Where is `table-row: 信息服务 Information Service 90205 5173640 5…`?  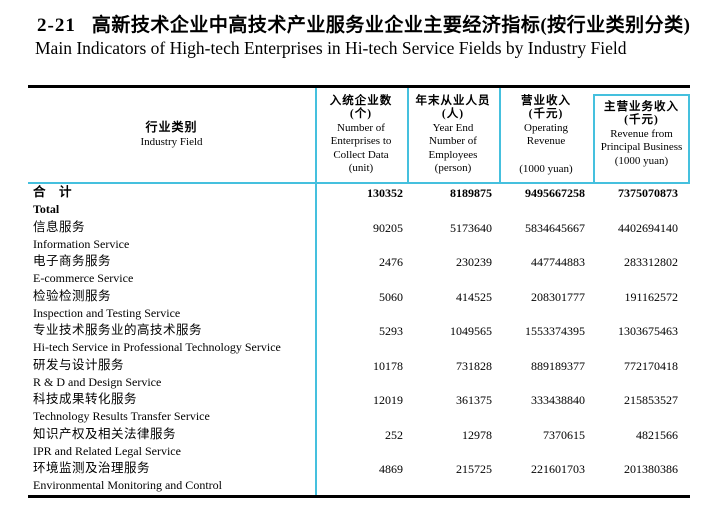 table-row: 信息服务 Information Service 90205 5173640 5… is located at coordinates (359, 236).